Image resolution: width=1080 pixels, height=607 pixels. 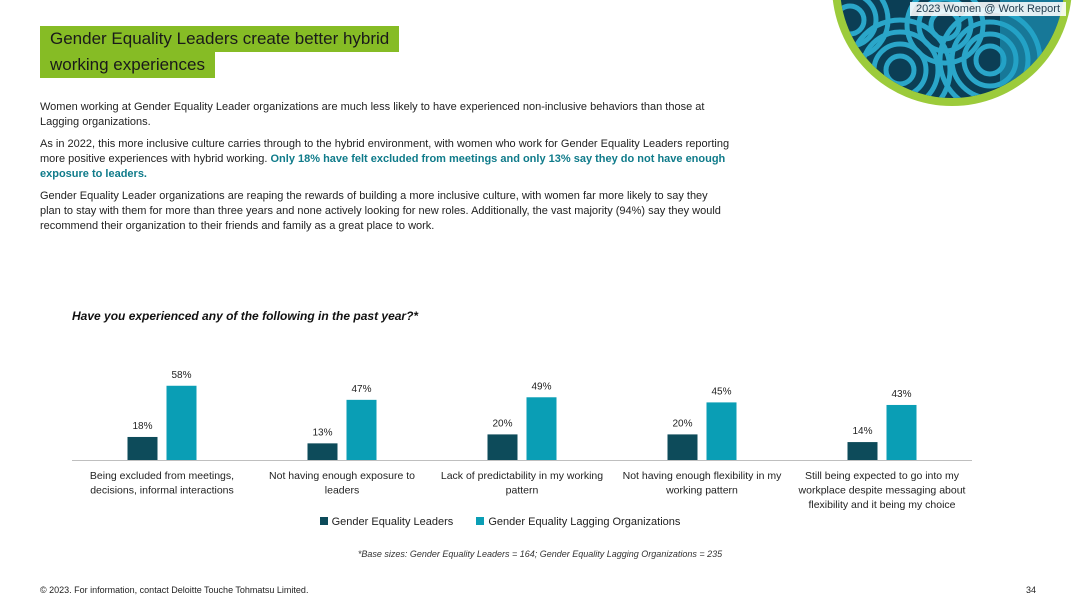 I want to click on data-label-lagging-0: 58%, so click(x=181, y=375).